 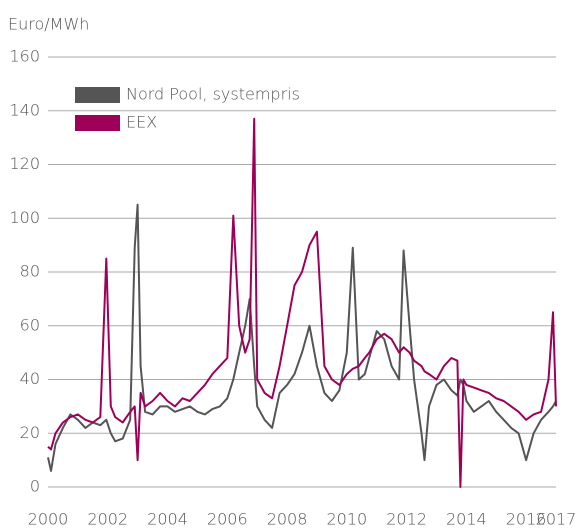 What do you see at coordinates (30, 432) in the screenshot?
I see `y-tick-label: 20` at bounding box center [30, 432].